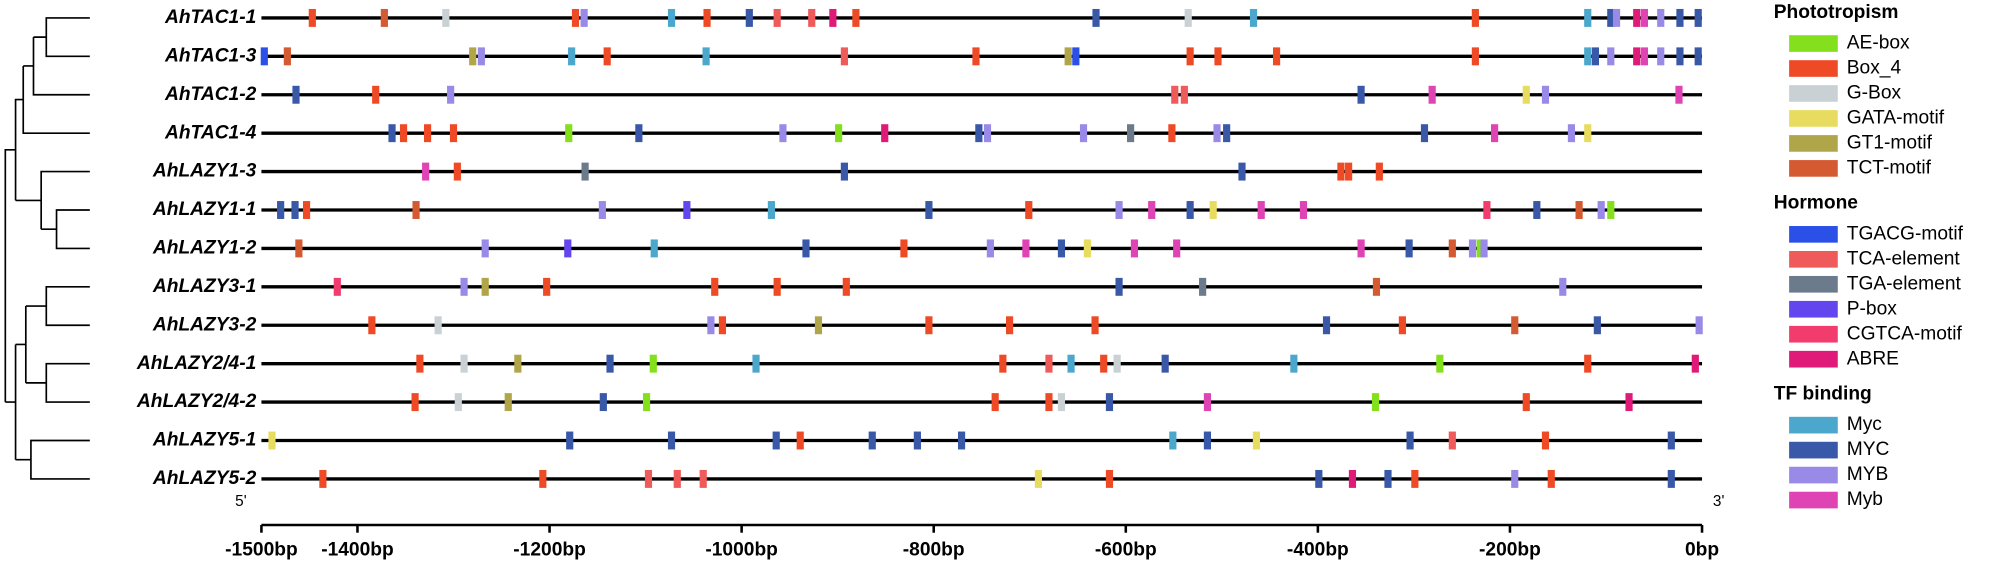 The height and width of the screenshot is (566, 2007). I want to click on legend-label: Box_4, so click(1874, 68).